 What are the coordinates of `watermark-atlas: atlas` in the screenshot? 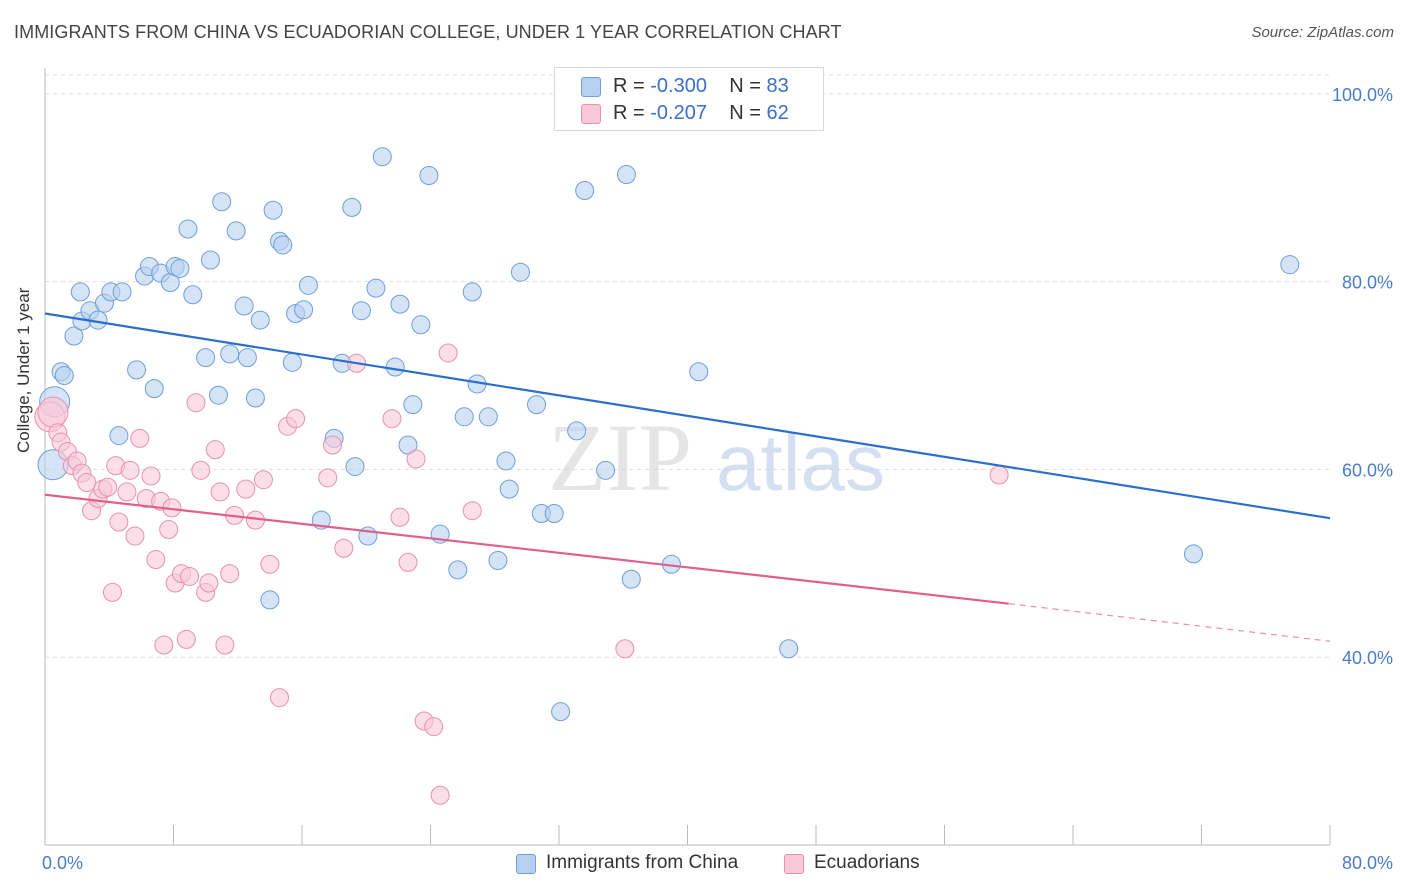 It's located at (800, 462).